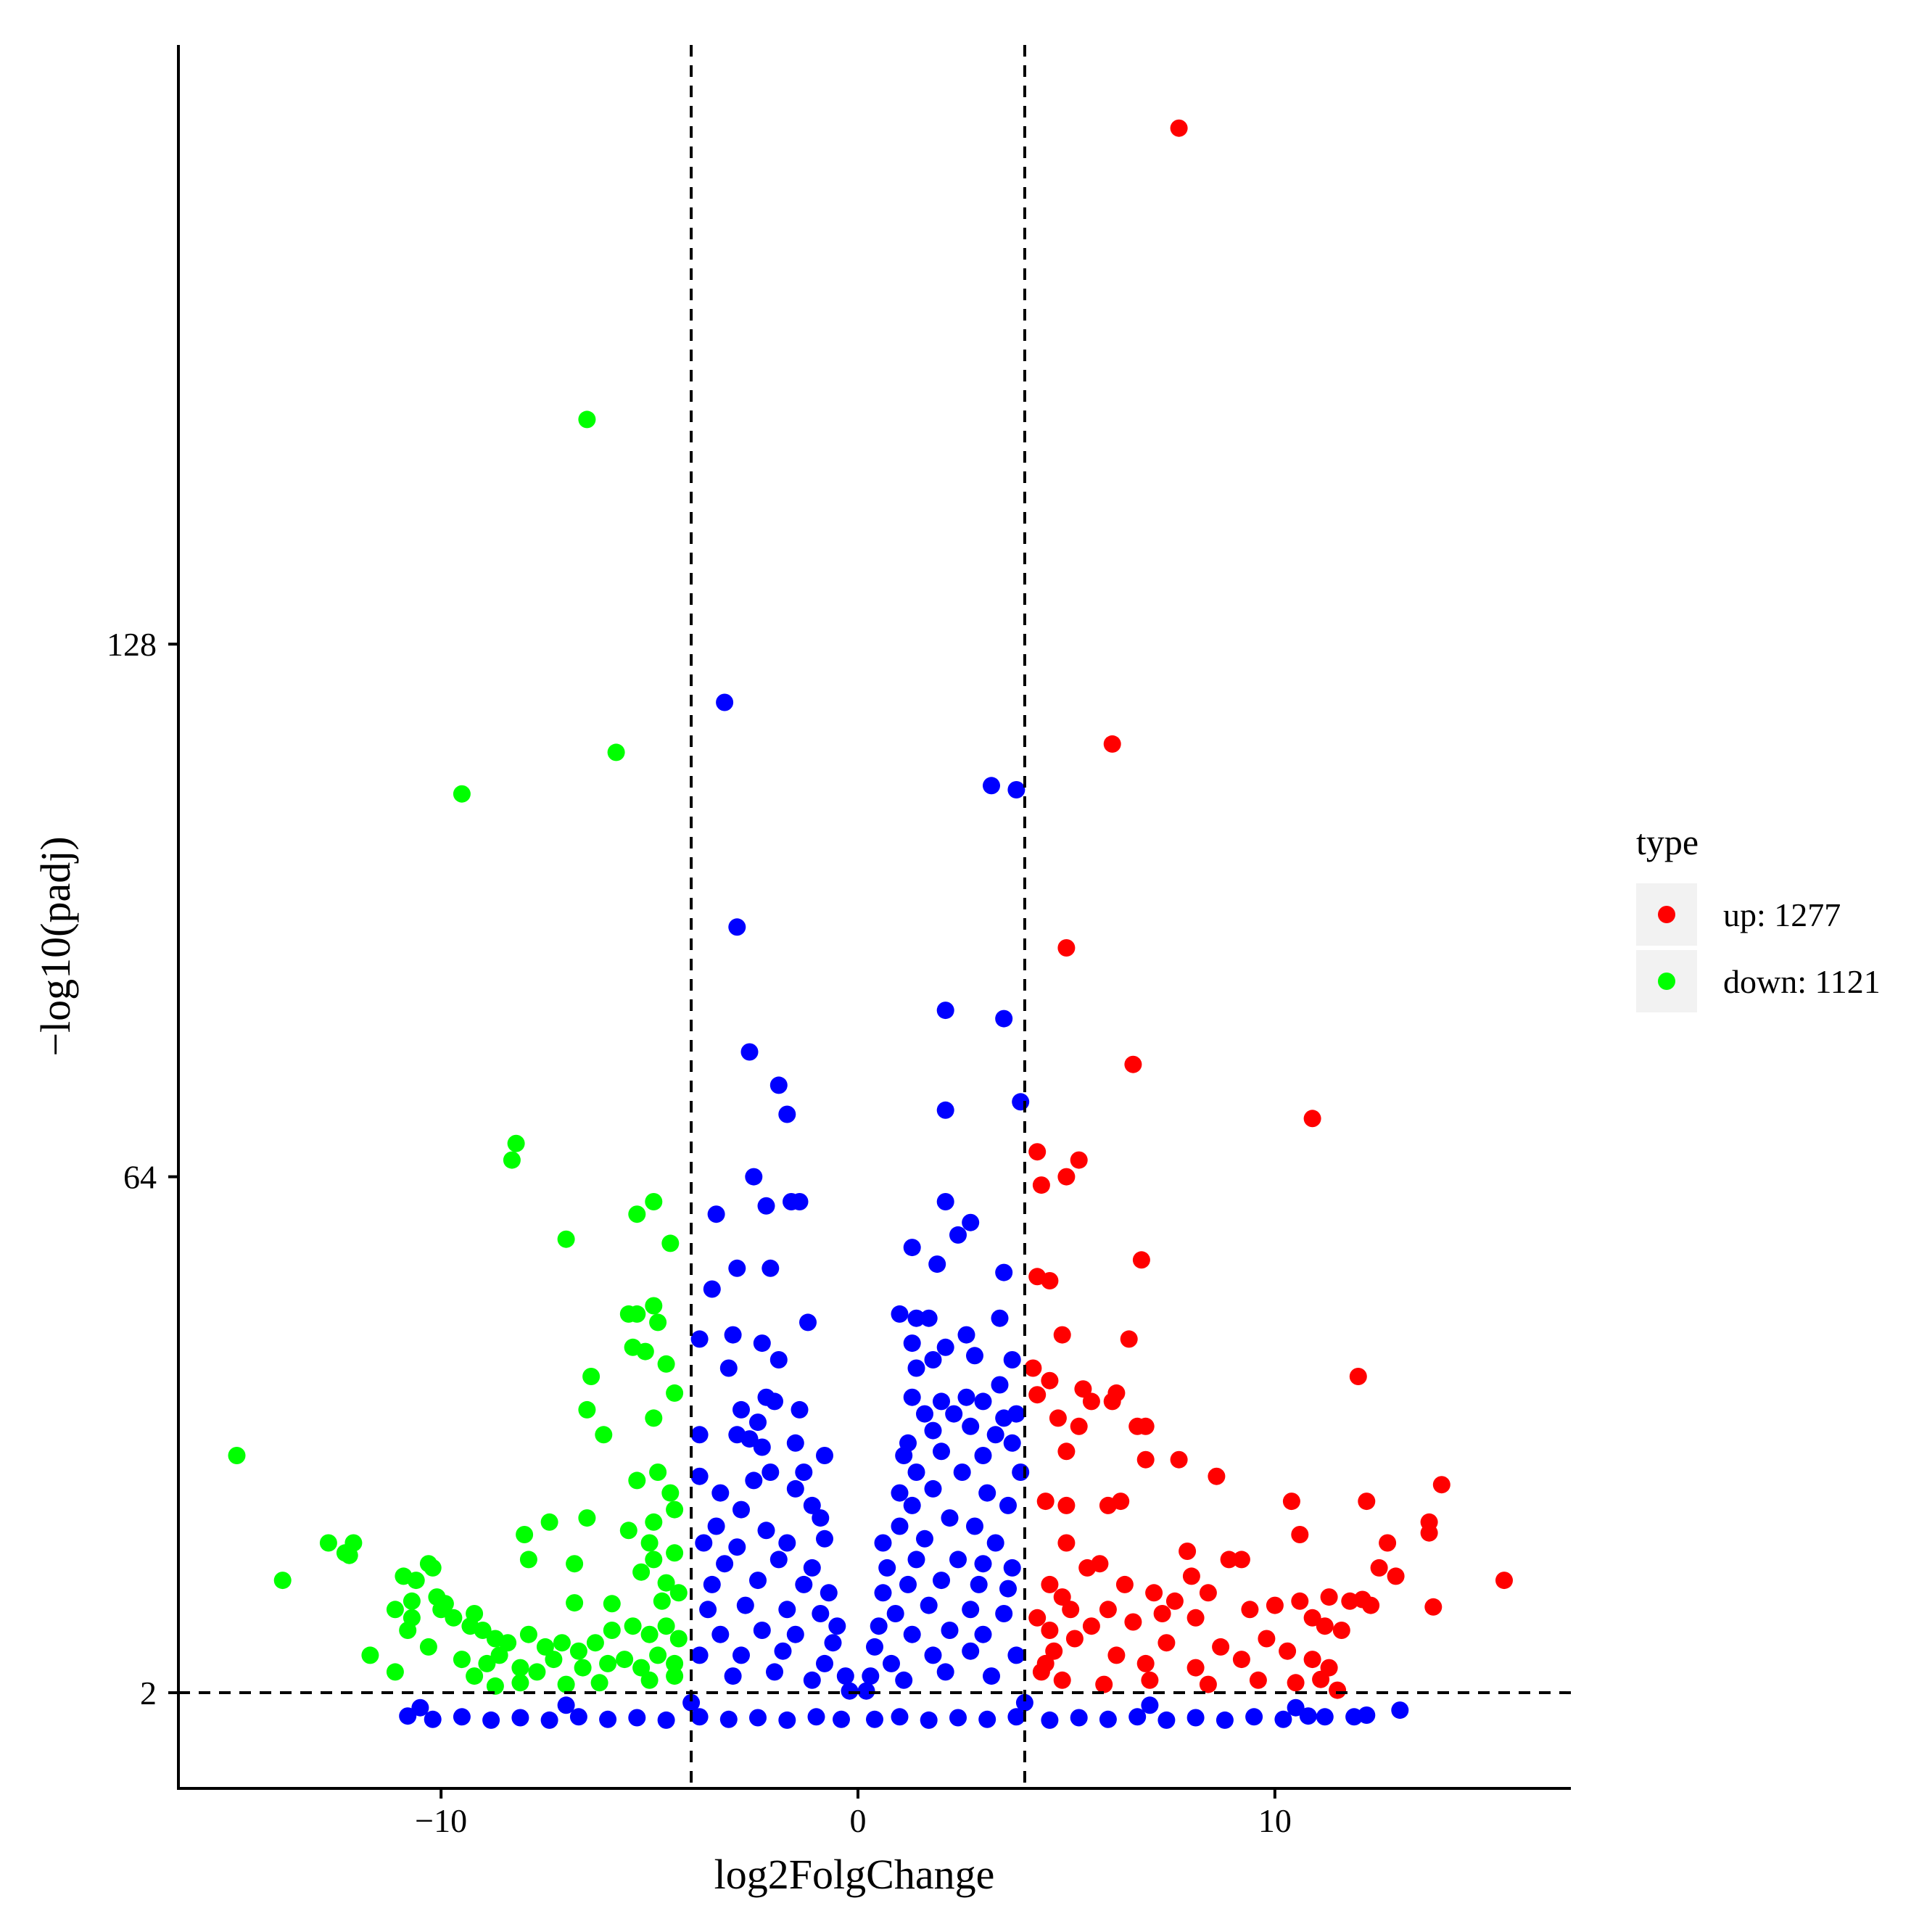 Image resolution: width=1919 pixels, height=1932 pixels. Describe the element at coordinates (854, 1875) in the screenshot. I see `x-axis-title: log2FolgChange` at that location.